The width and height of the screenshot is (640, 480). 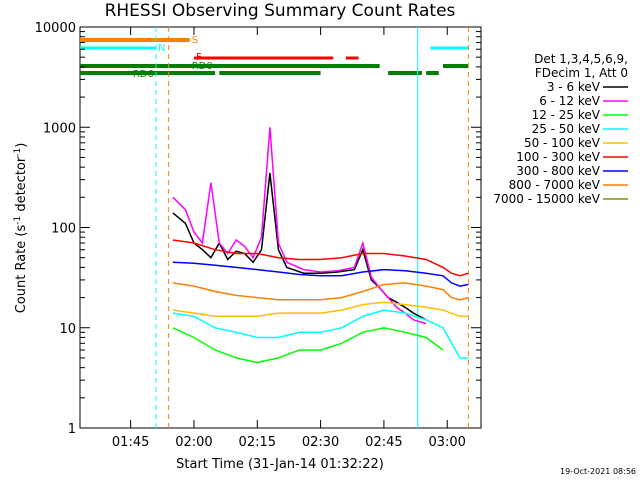 What do you see at coordinates (598, 471) in the screenshot?
I see `footer-date: 19-Oct-2021 08:56` at bounding box center [598, 471].